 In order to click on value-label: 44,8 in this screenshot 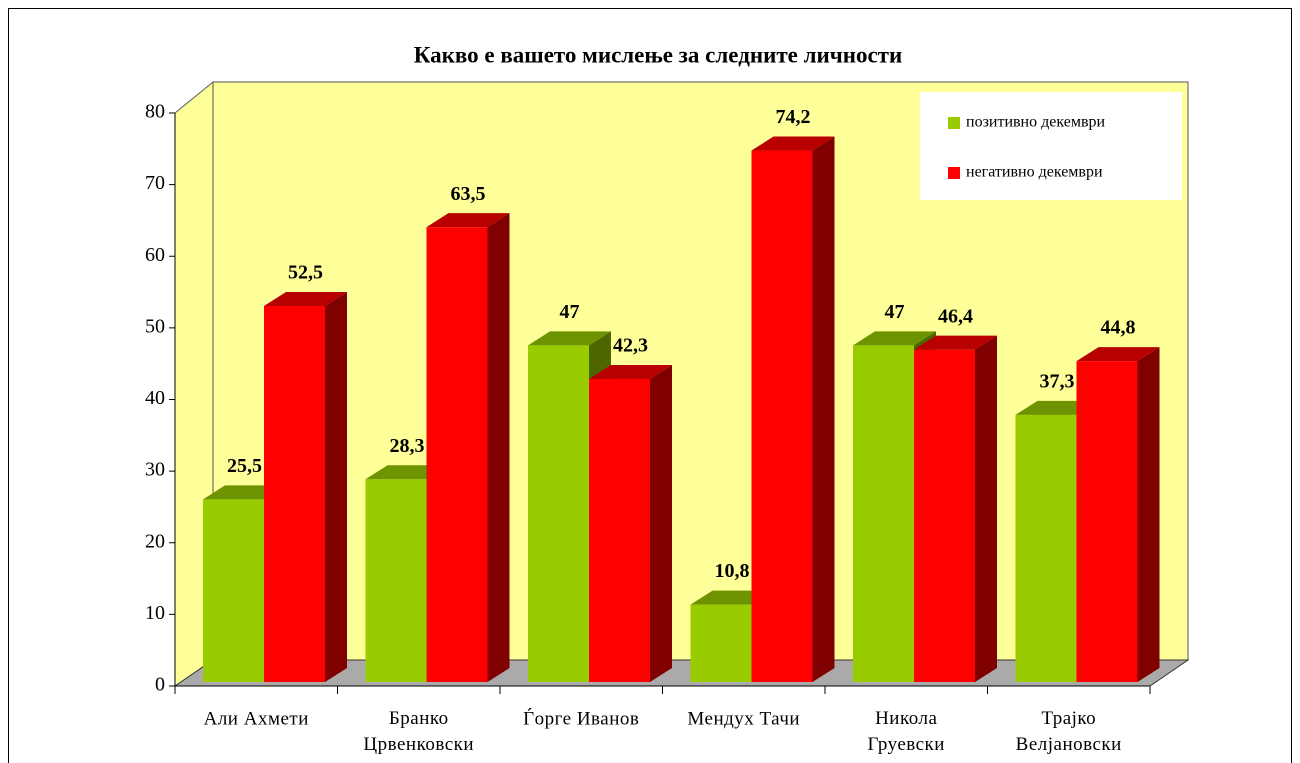, I will do `click(1118, 328)`.